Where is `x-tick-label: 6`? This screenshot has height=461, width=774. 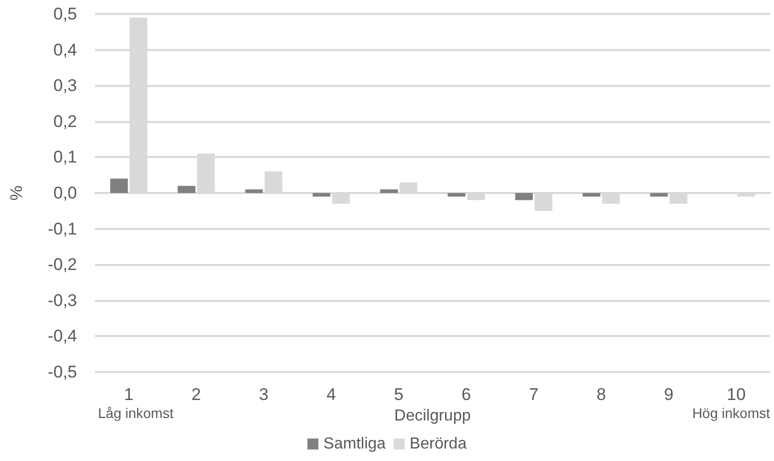 x-tick-label: 6 is located at coordinates (466, 394).